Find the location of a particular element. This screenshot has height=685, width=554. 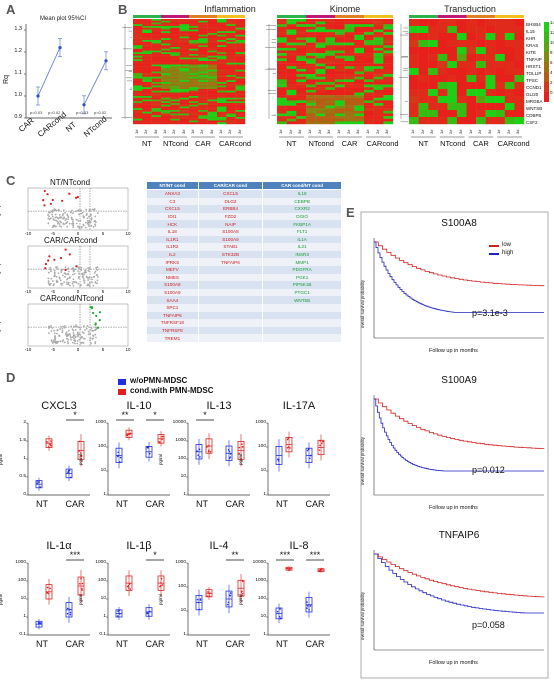

table-cell: IL21 is located at coordinates (302, 247).